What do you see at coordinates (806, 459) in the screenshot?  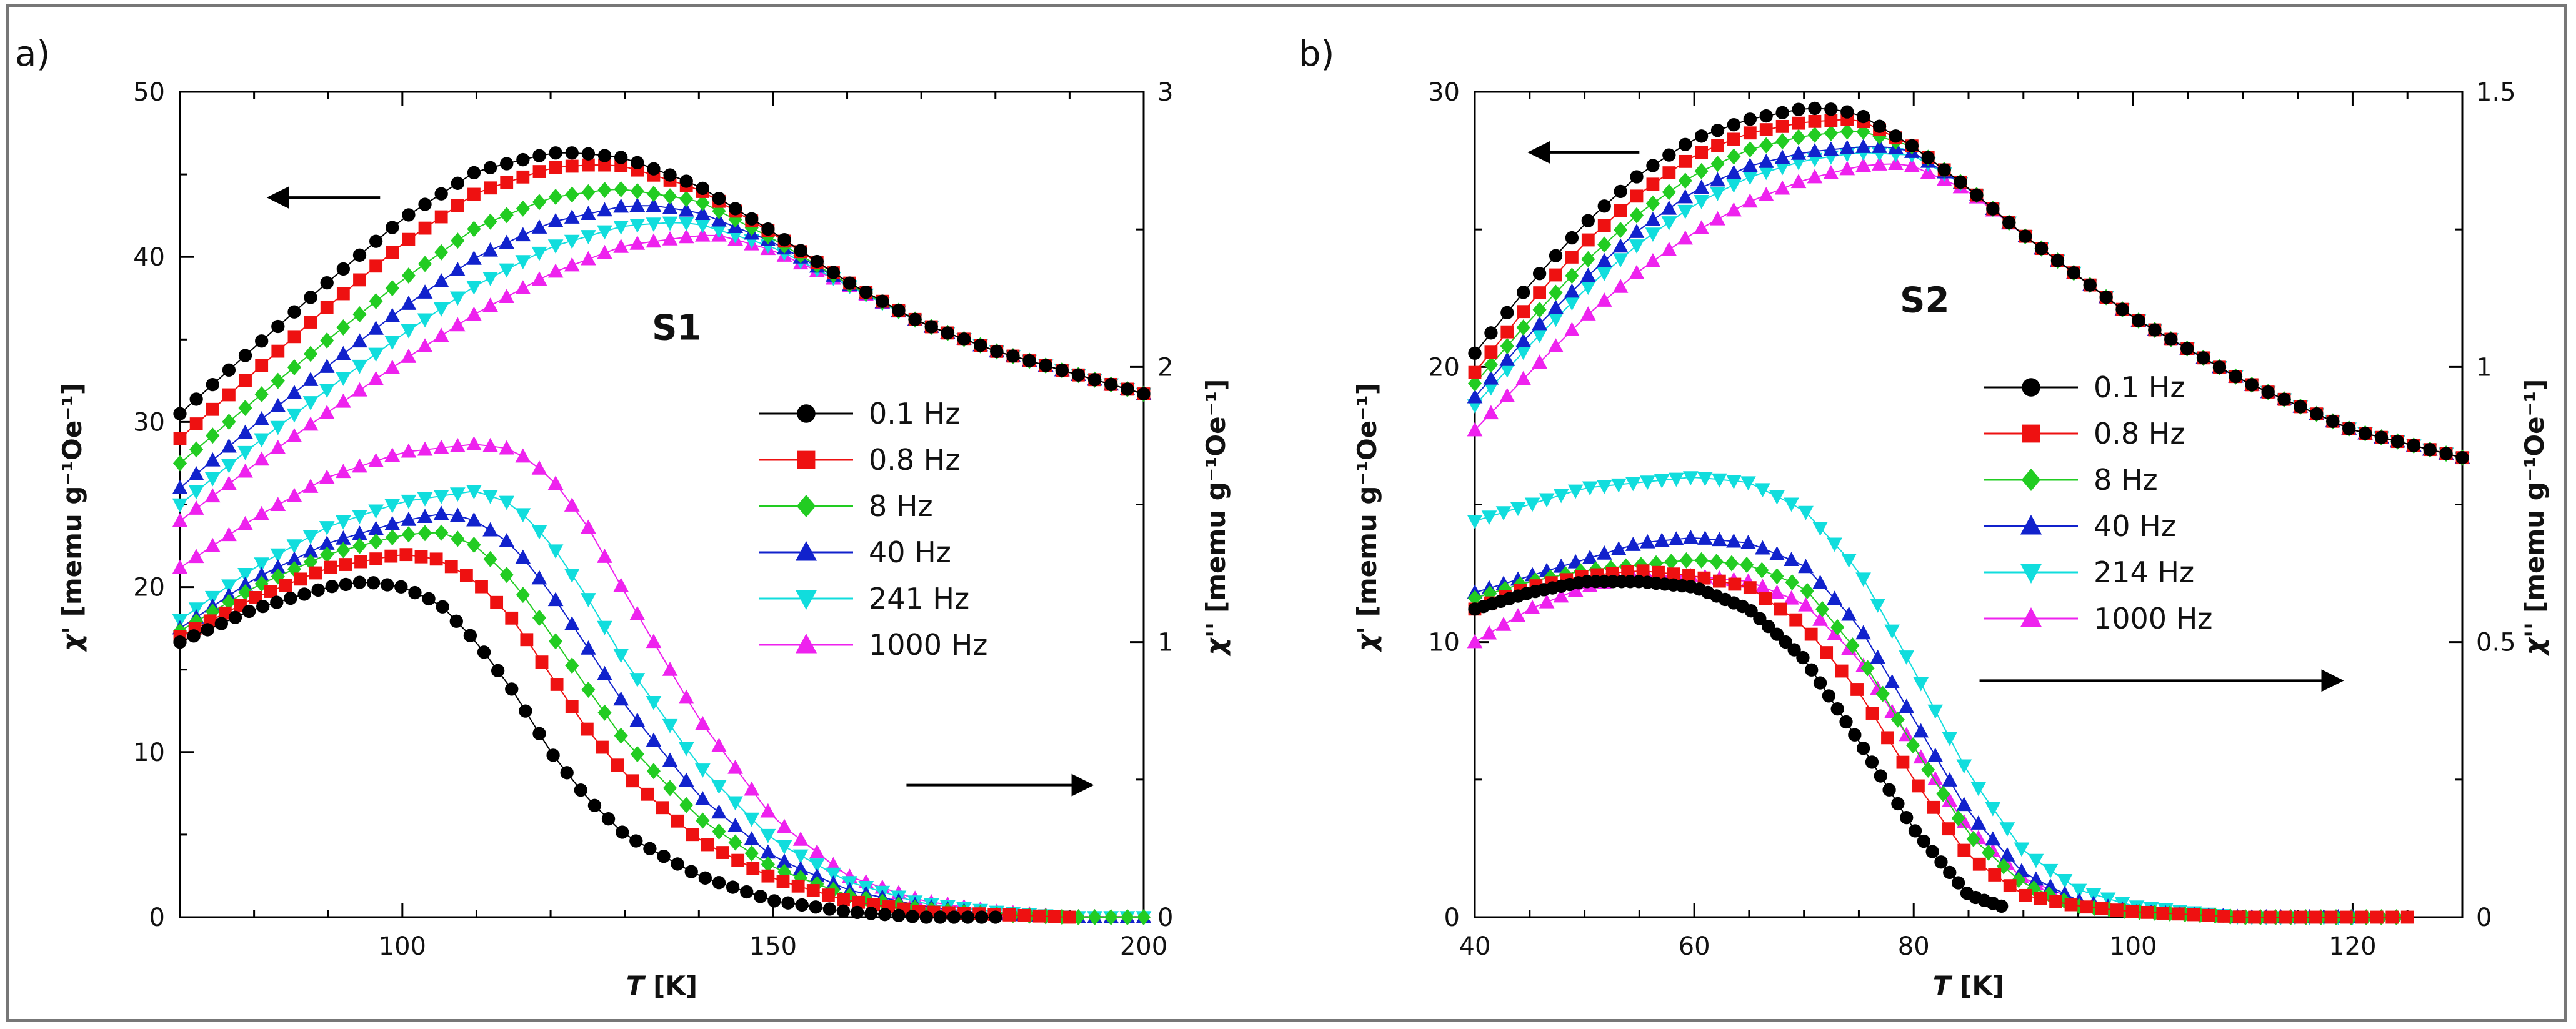 I see `legend-marker` at bounding box center [806, 459].